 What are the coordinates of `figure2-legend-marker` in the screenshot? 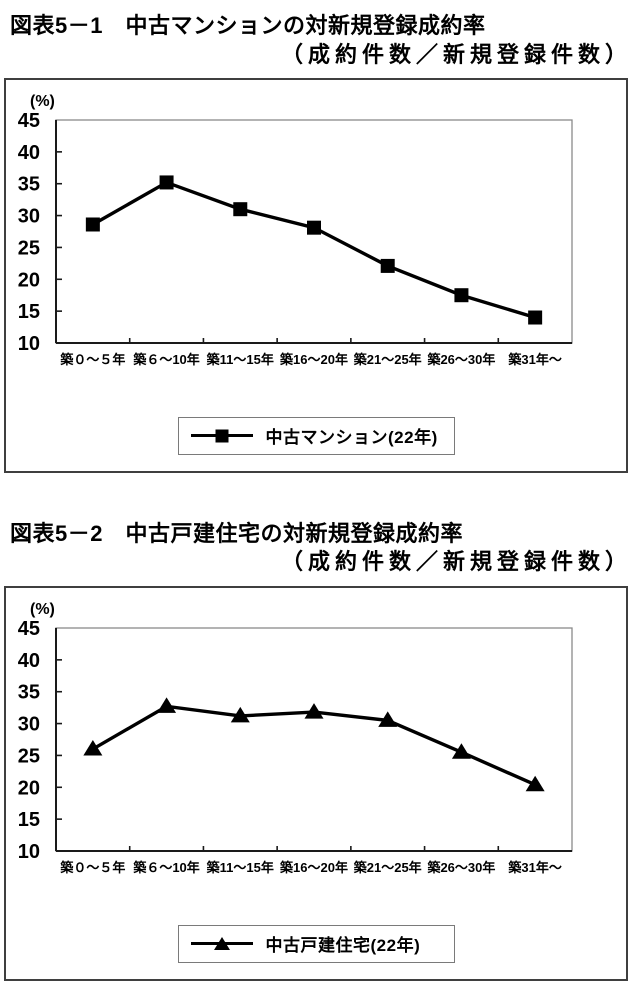 It's located at (221, 944).